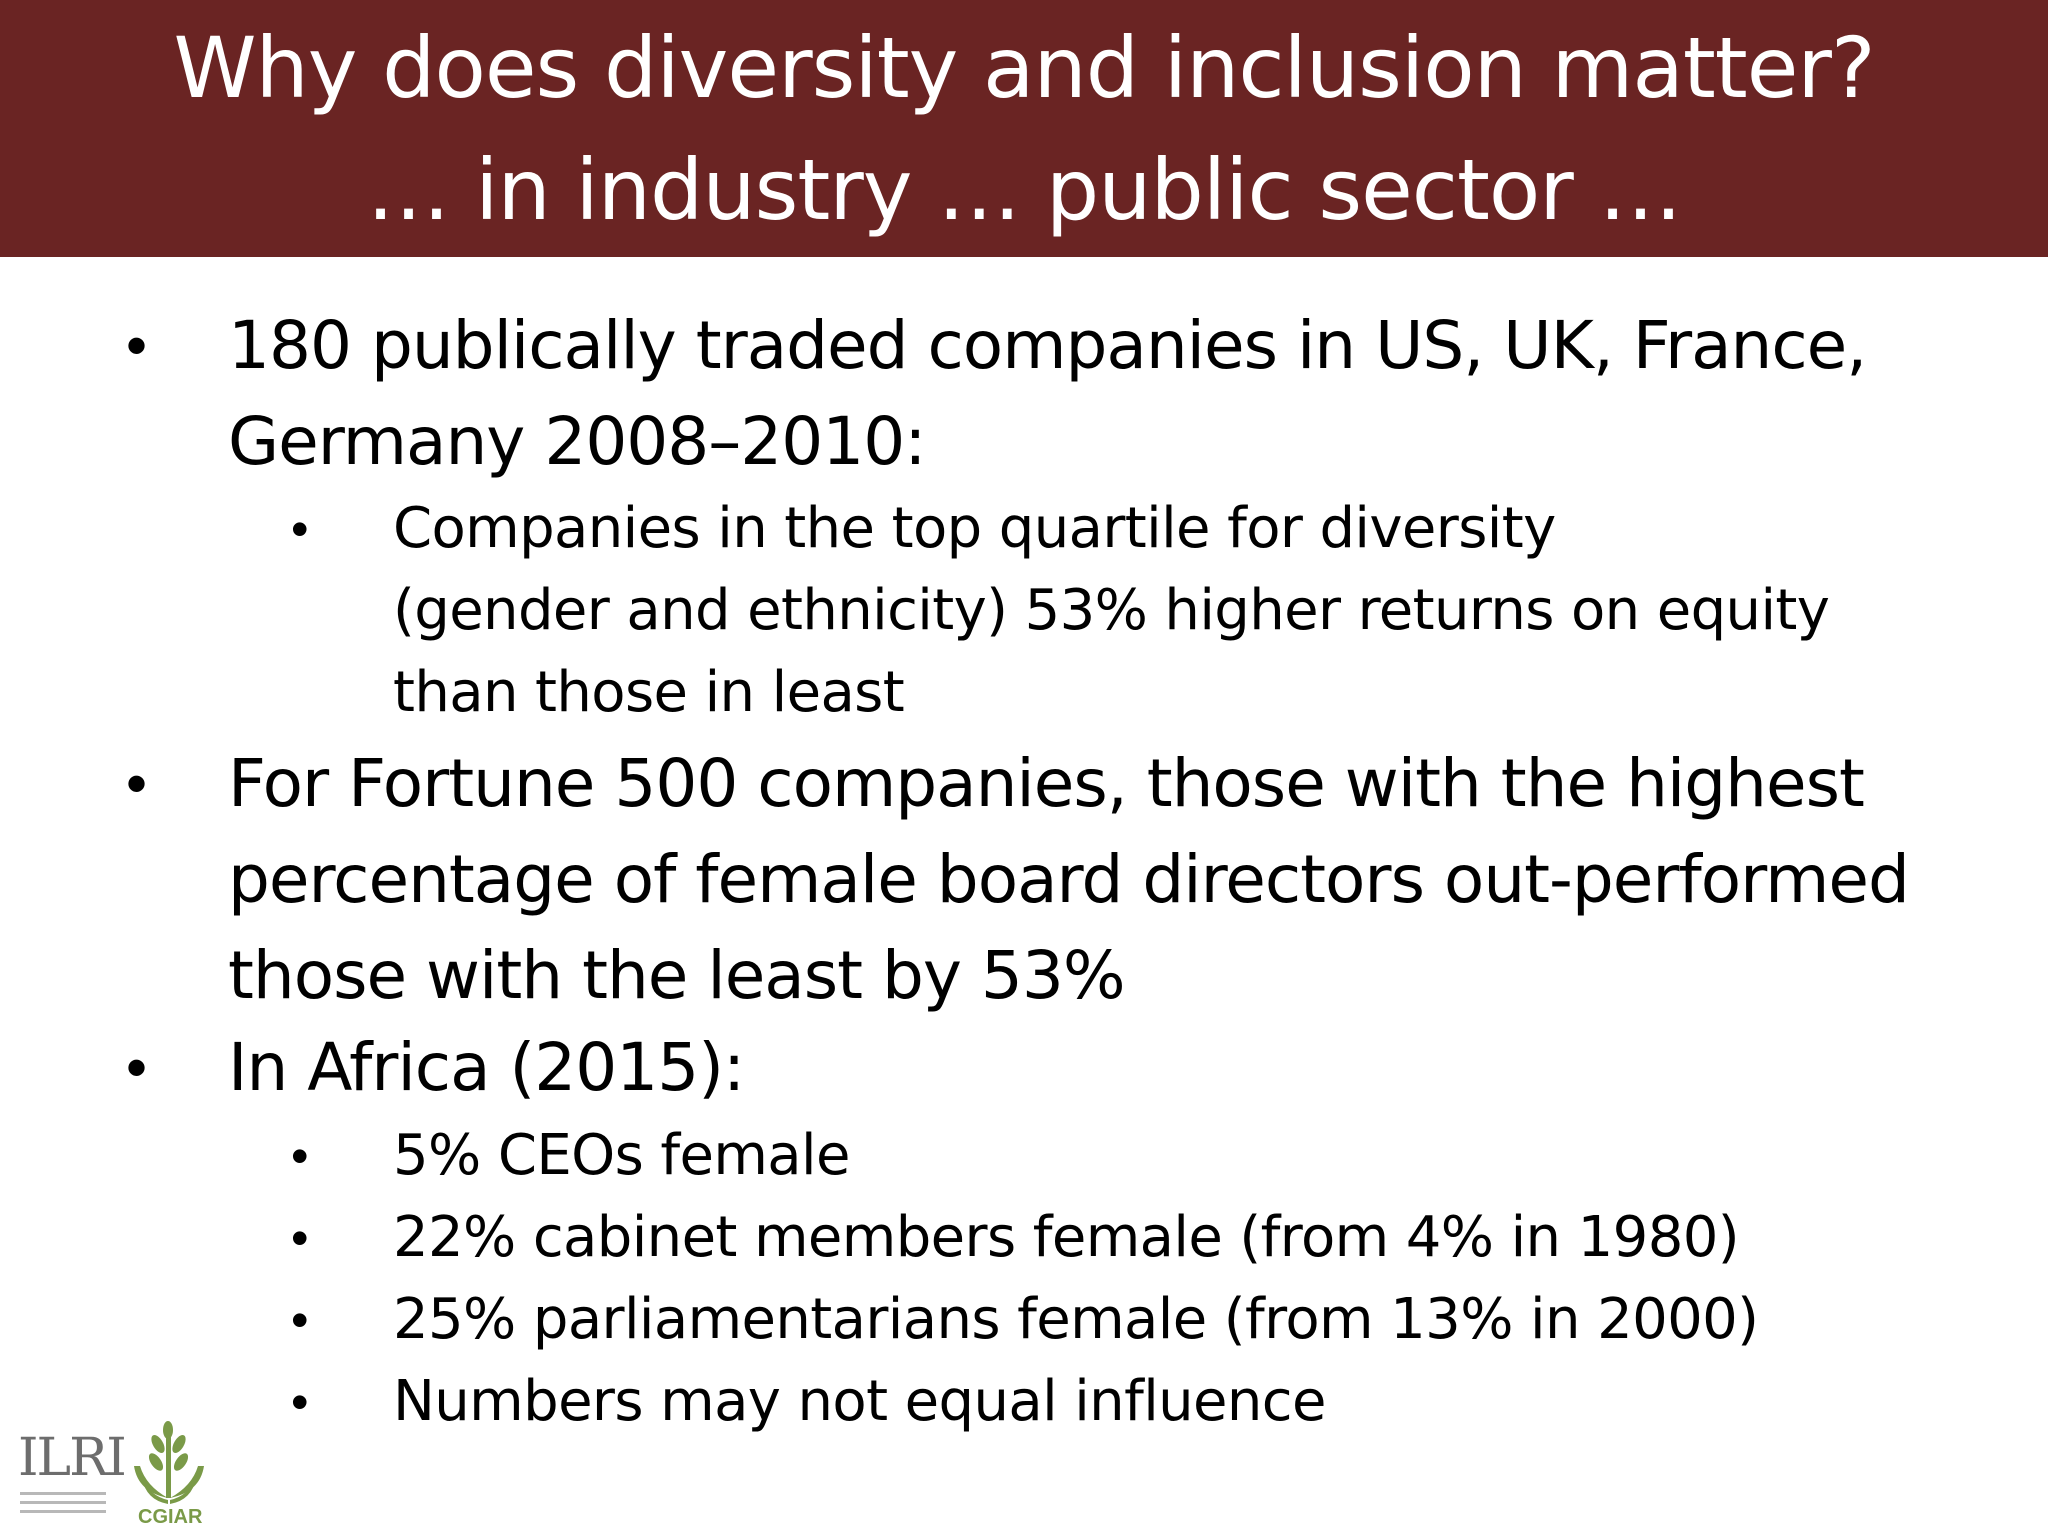  I want to click on sub-bullet-text: than those in least, so click(649, 692).